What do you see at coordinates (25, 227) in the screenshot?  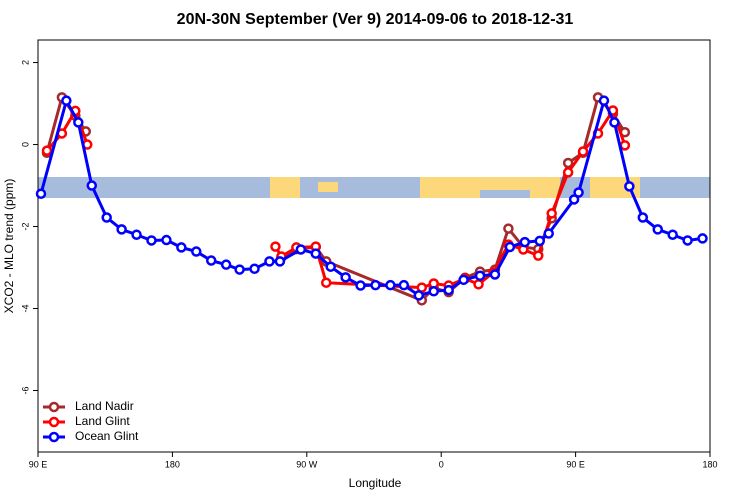 I see `y-tick-label: -2` at bounding box center [25, 227].